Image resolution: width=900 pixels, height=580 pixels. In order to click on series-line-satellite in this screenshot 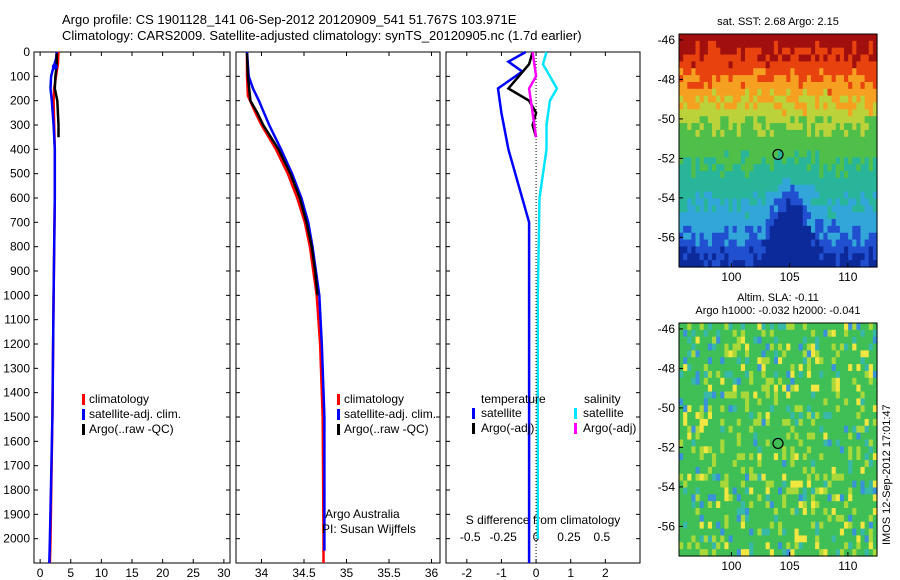, I will do `click(513, 306)`.